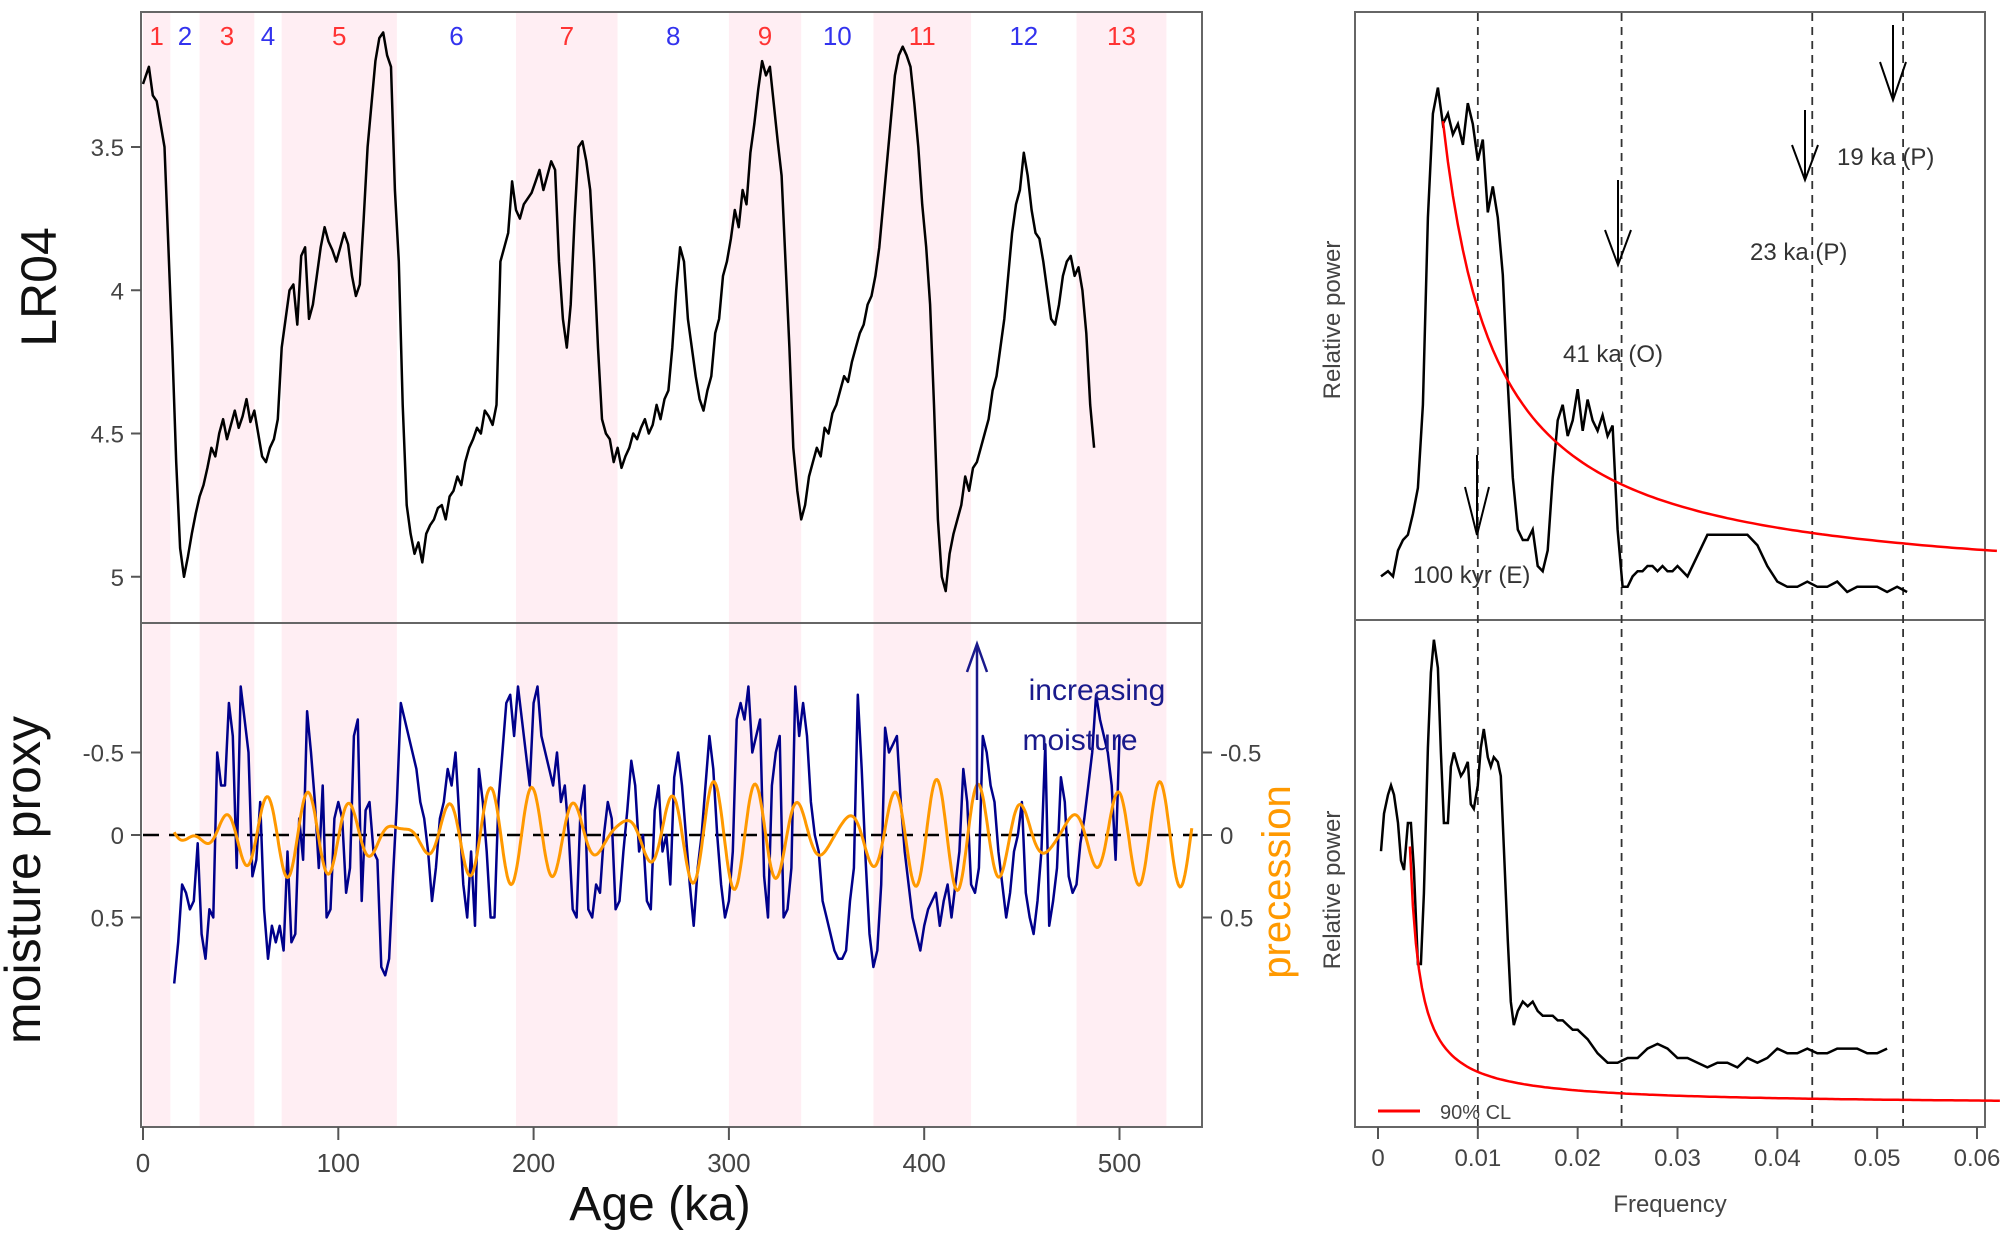 The width and height of the screenshot is (2000, 1245). Describe the element at coordinates (117, 836) in the screenshot. I see `moisture-ytick-label: 0` at that location.